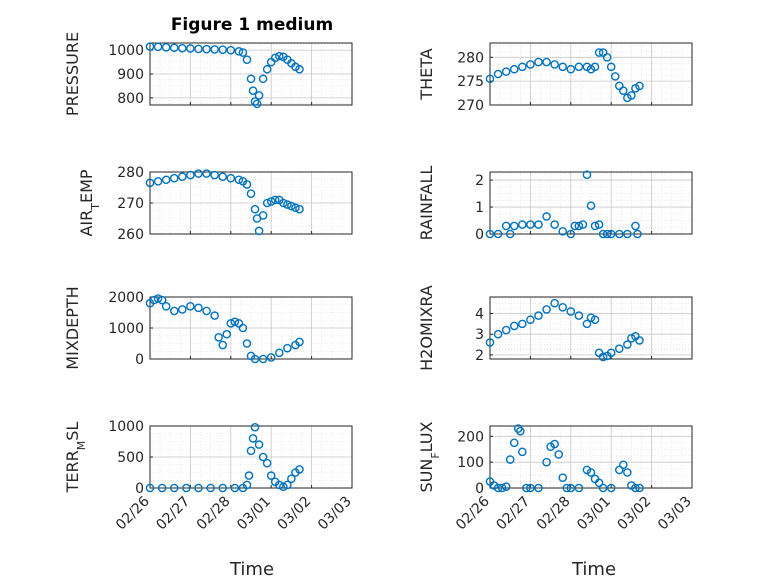  I want to click on x-axis-label-right: Time, so click(593, 569).